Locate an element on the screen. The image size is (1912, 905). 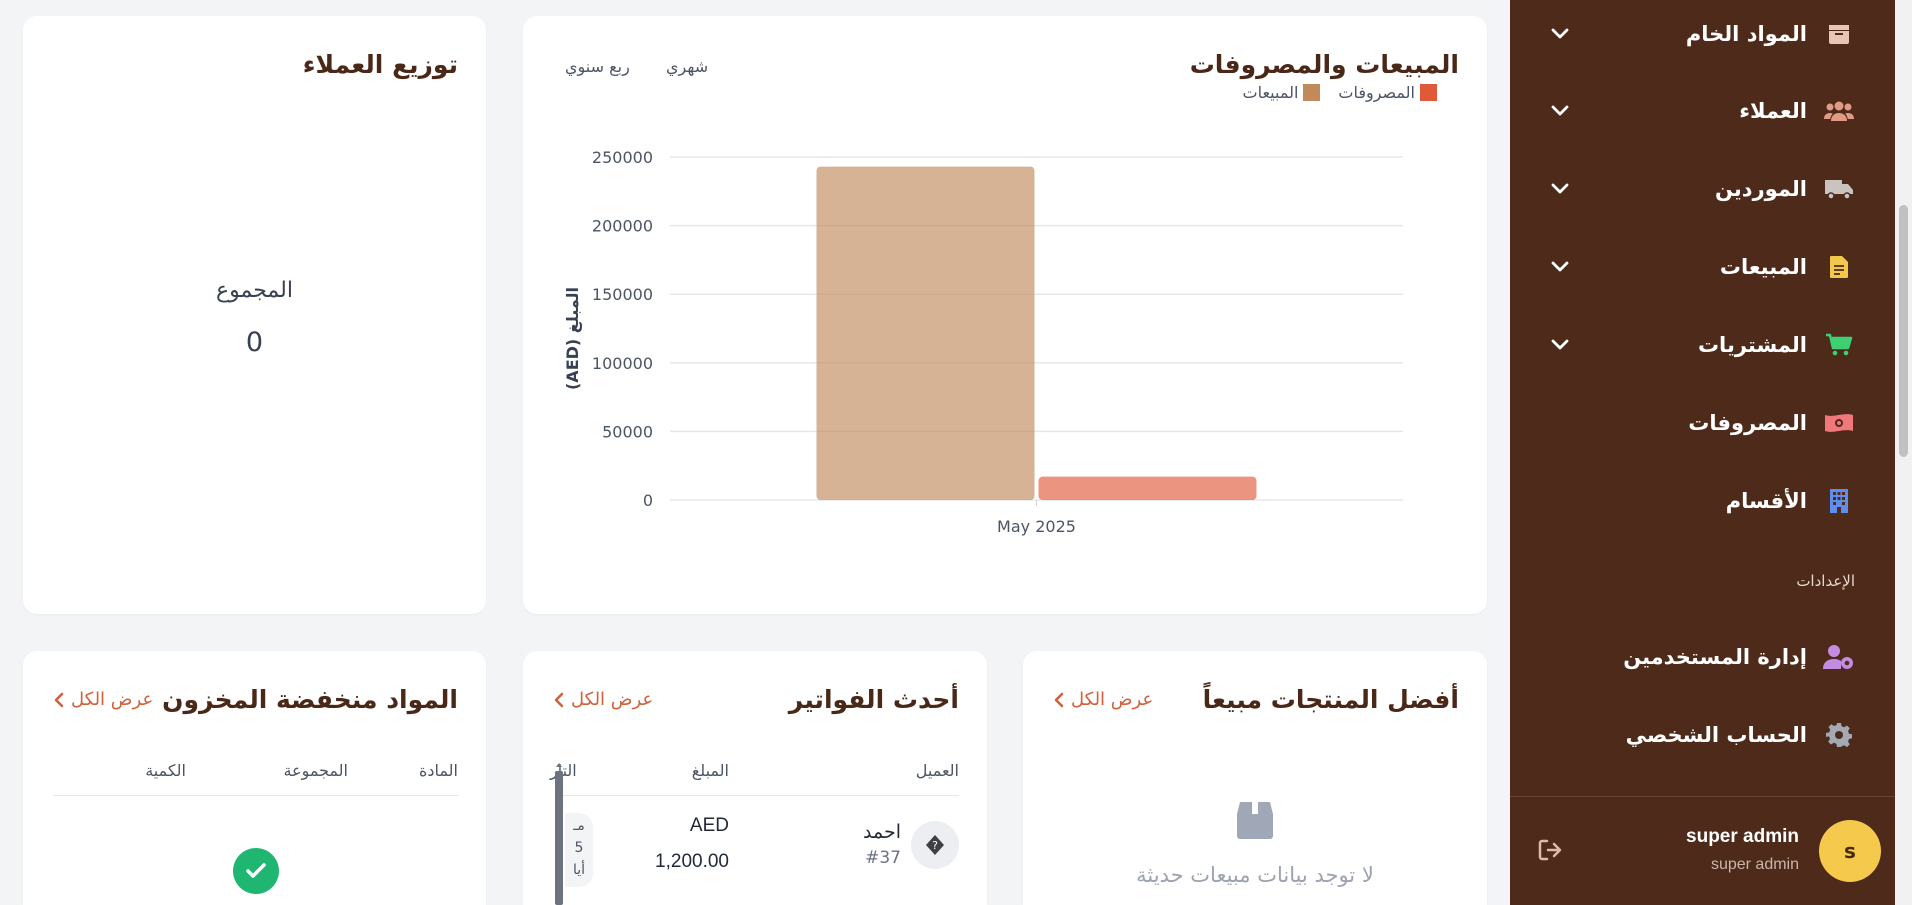
low-stock-view-all: عرض الكل is located at coordinates (103, 699).